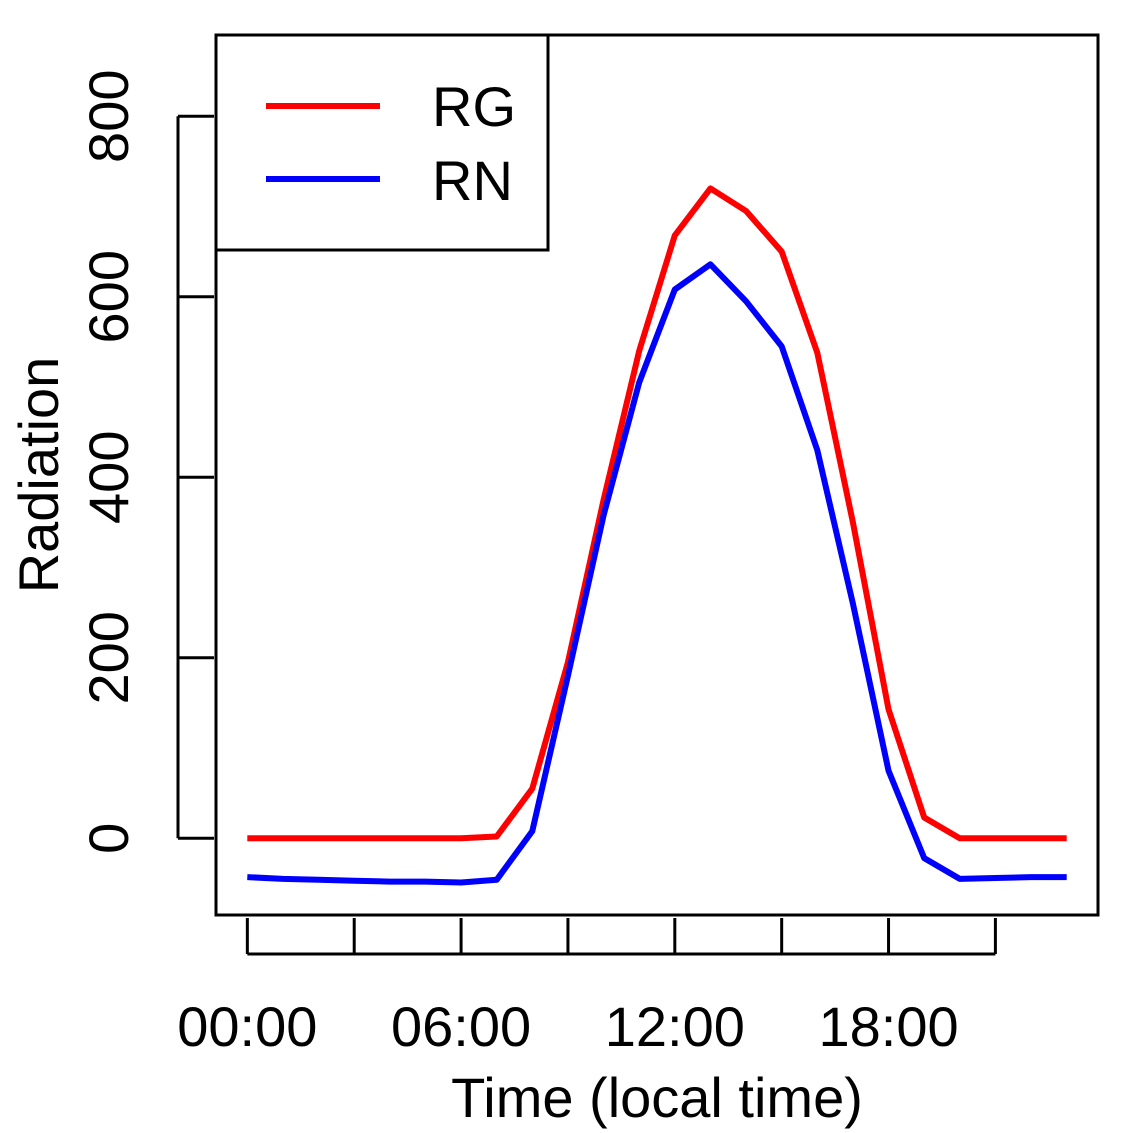  I want to click on legend: RG RN, so click(382, 142).